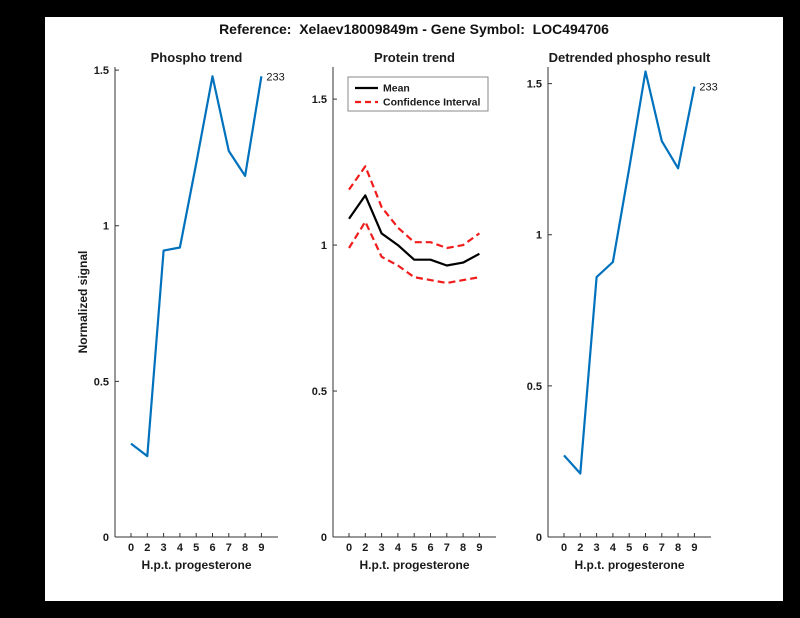 This screenshot has width=800, height=618. I want to click on legend-entry-label: Confidence Interval, so click(432, 103).